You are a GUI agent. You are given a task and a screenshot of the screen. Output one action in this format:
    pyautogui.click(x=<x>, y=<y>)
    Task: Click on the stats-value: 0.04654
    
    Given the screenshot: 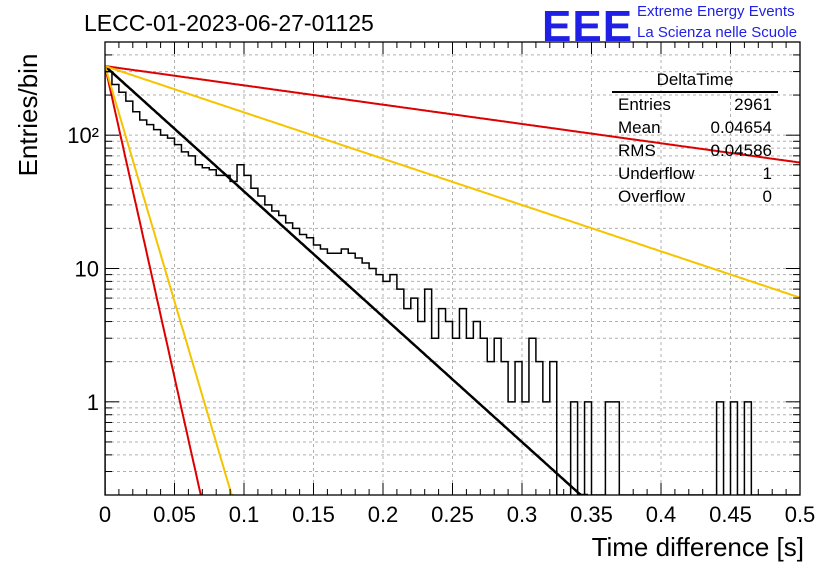 What is the action you would take?
    pyautogui.click(x=741, y=127)
    